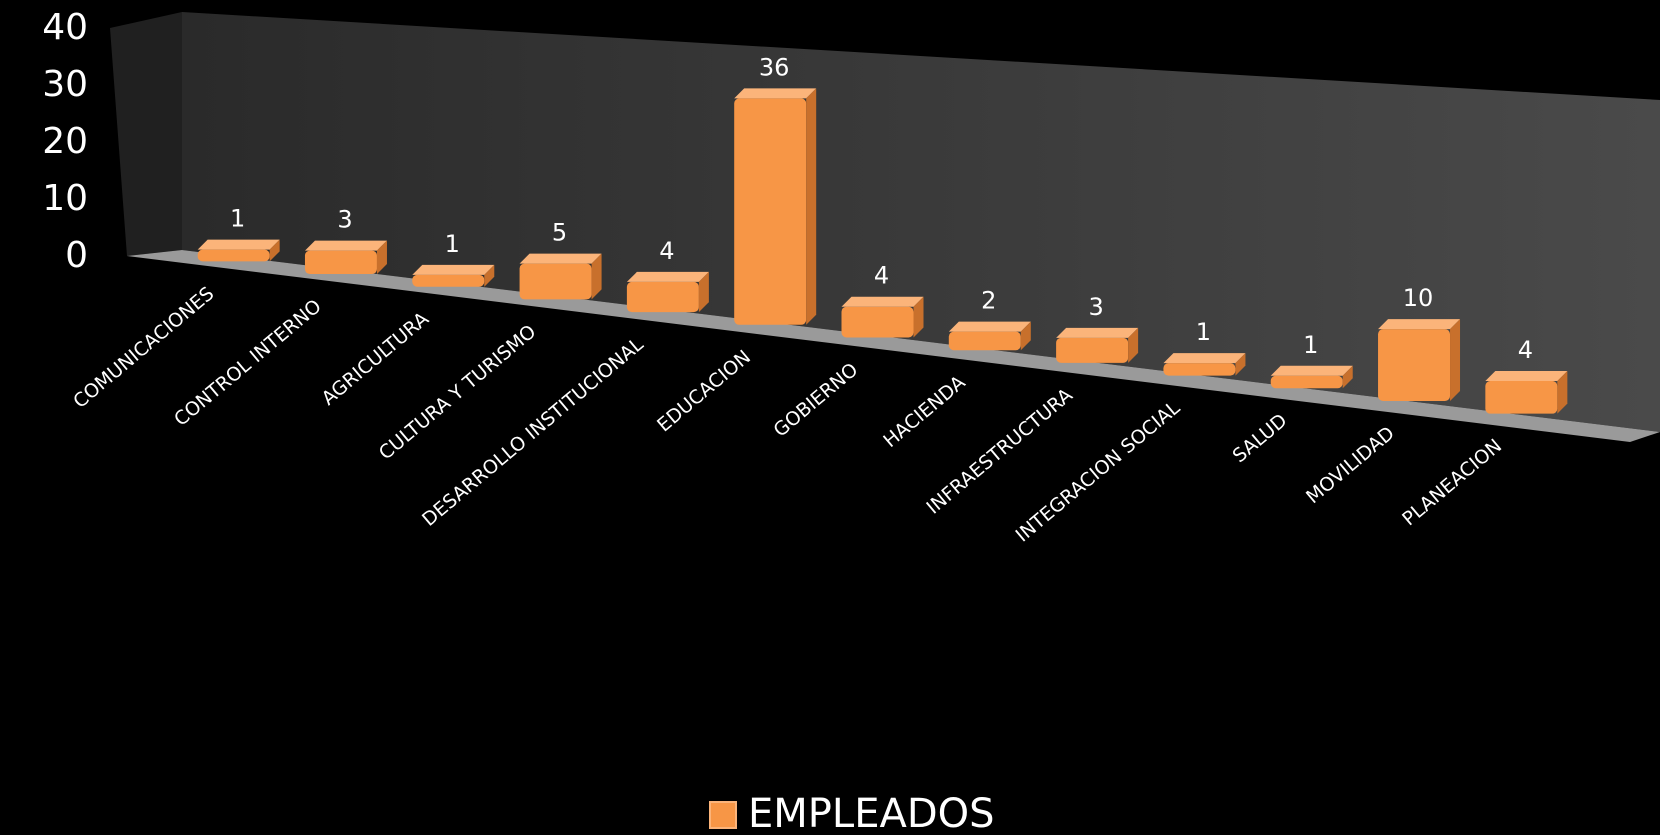 The height and width of the screenshot is (835, 1660). I want to click on x-tick-label: SALUD, so click(1260, 438).